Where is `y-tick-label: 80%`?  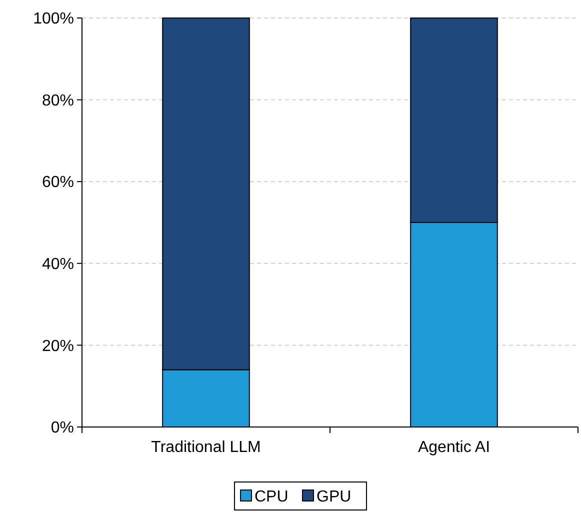 y-tick-label: 80% is located at coordinates (58, 101).